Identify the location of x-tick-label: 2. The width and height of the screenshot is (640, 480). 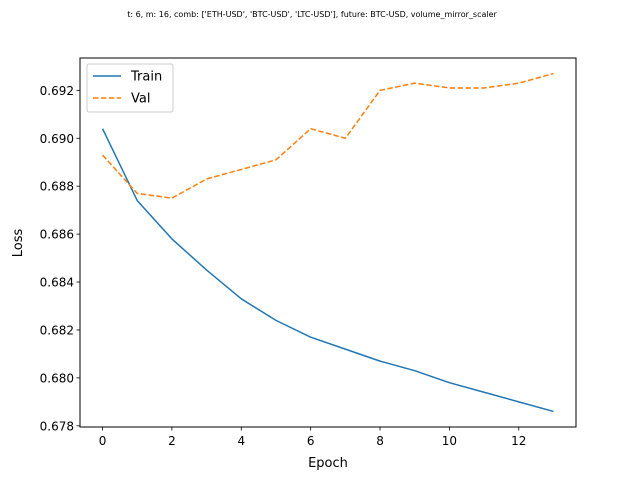
(172, 441).